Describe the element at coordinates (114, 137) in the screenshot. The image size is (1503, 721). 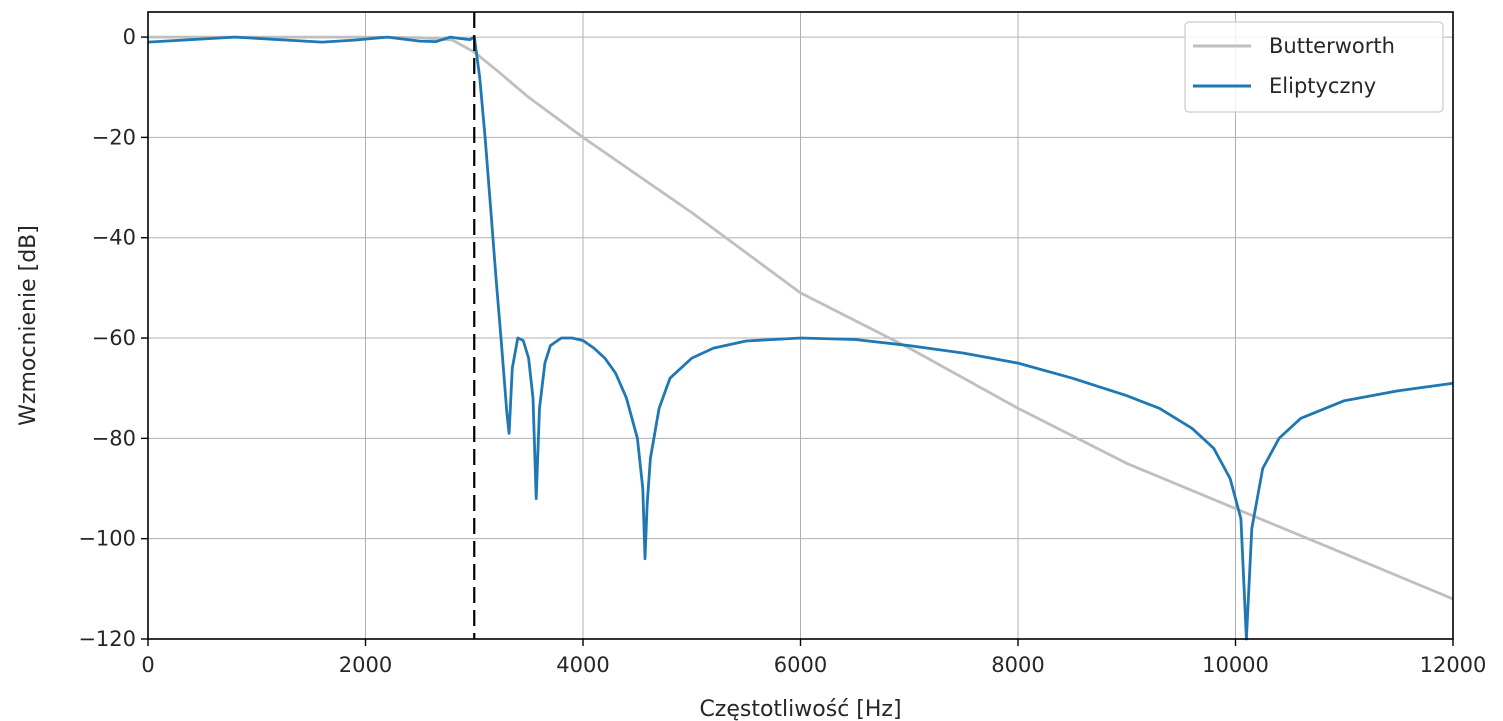
I see `y-tick-label: −20` at that location.